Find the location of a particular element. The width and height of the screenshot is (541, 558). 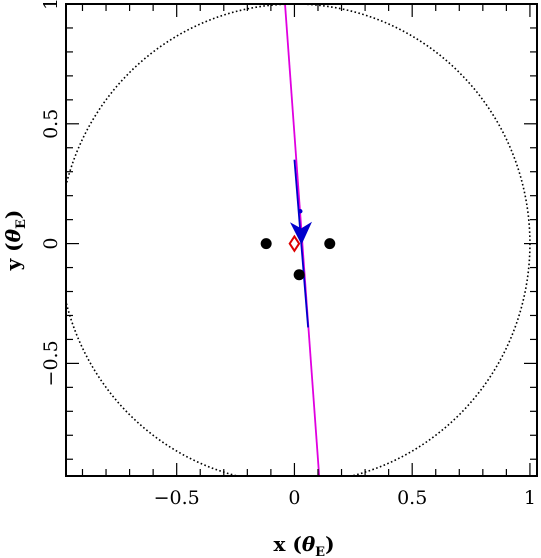

direction-arrow is located at coordinates (301, 233).